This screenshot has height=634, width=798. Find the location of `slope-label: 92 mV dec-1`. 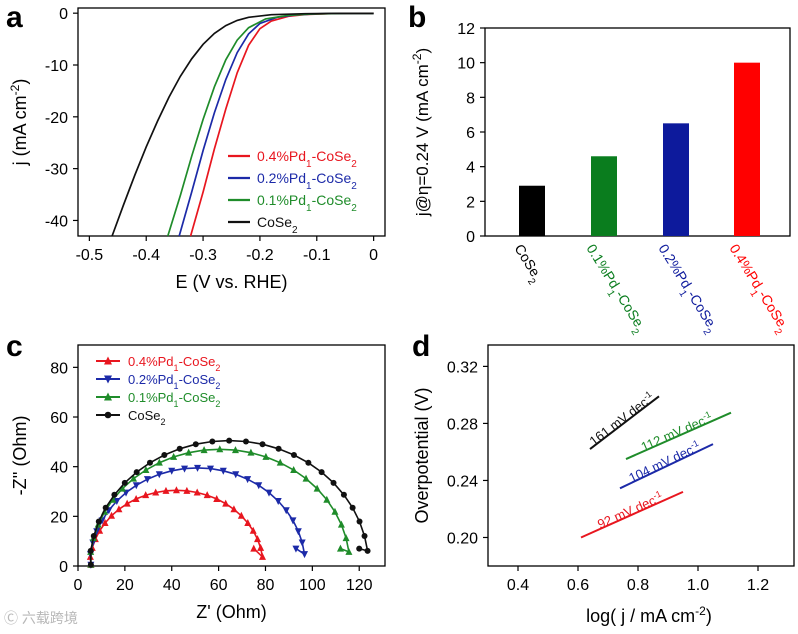

slope-label: 92 mV dec-1 is located at coordinates (630, 510).